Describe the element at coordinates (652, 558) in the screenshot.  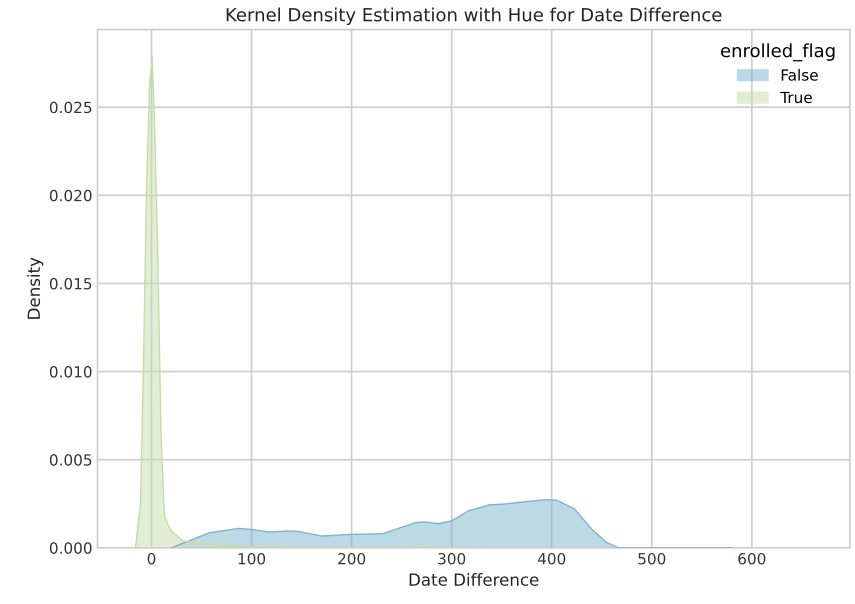
I see `x-tick-label: 500` at that location.